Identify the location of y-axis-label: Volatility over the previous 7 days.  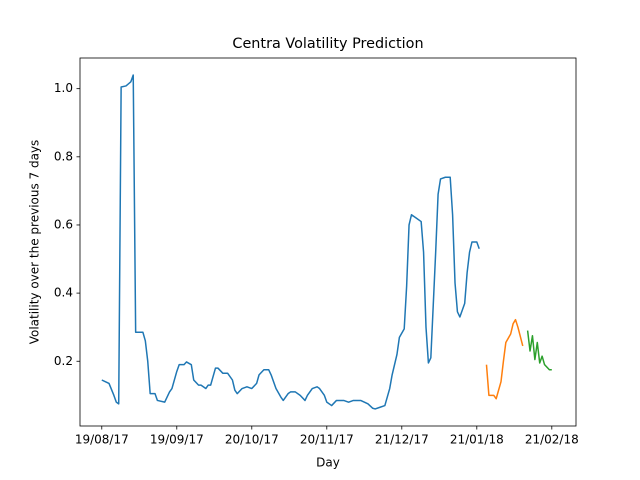
(35, 242).